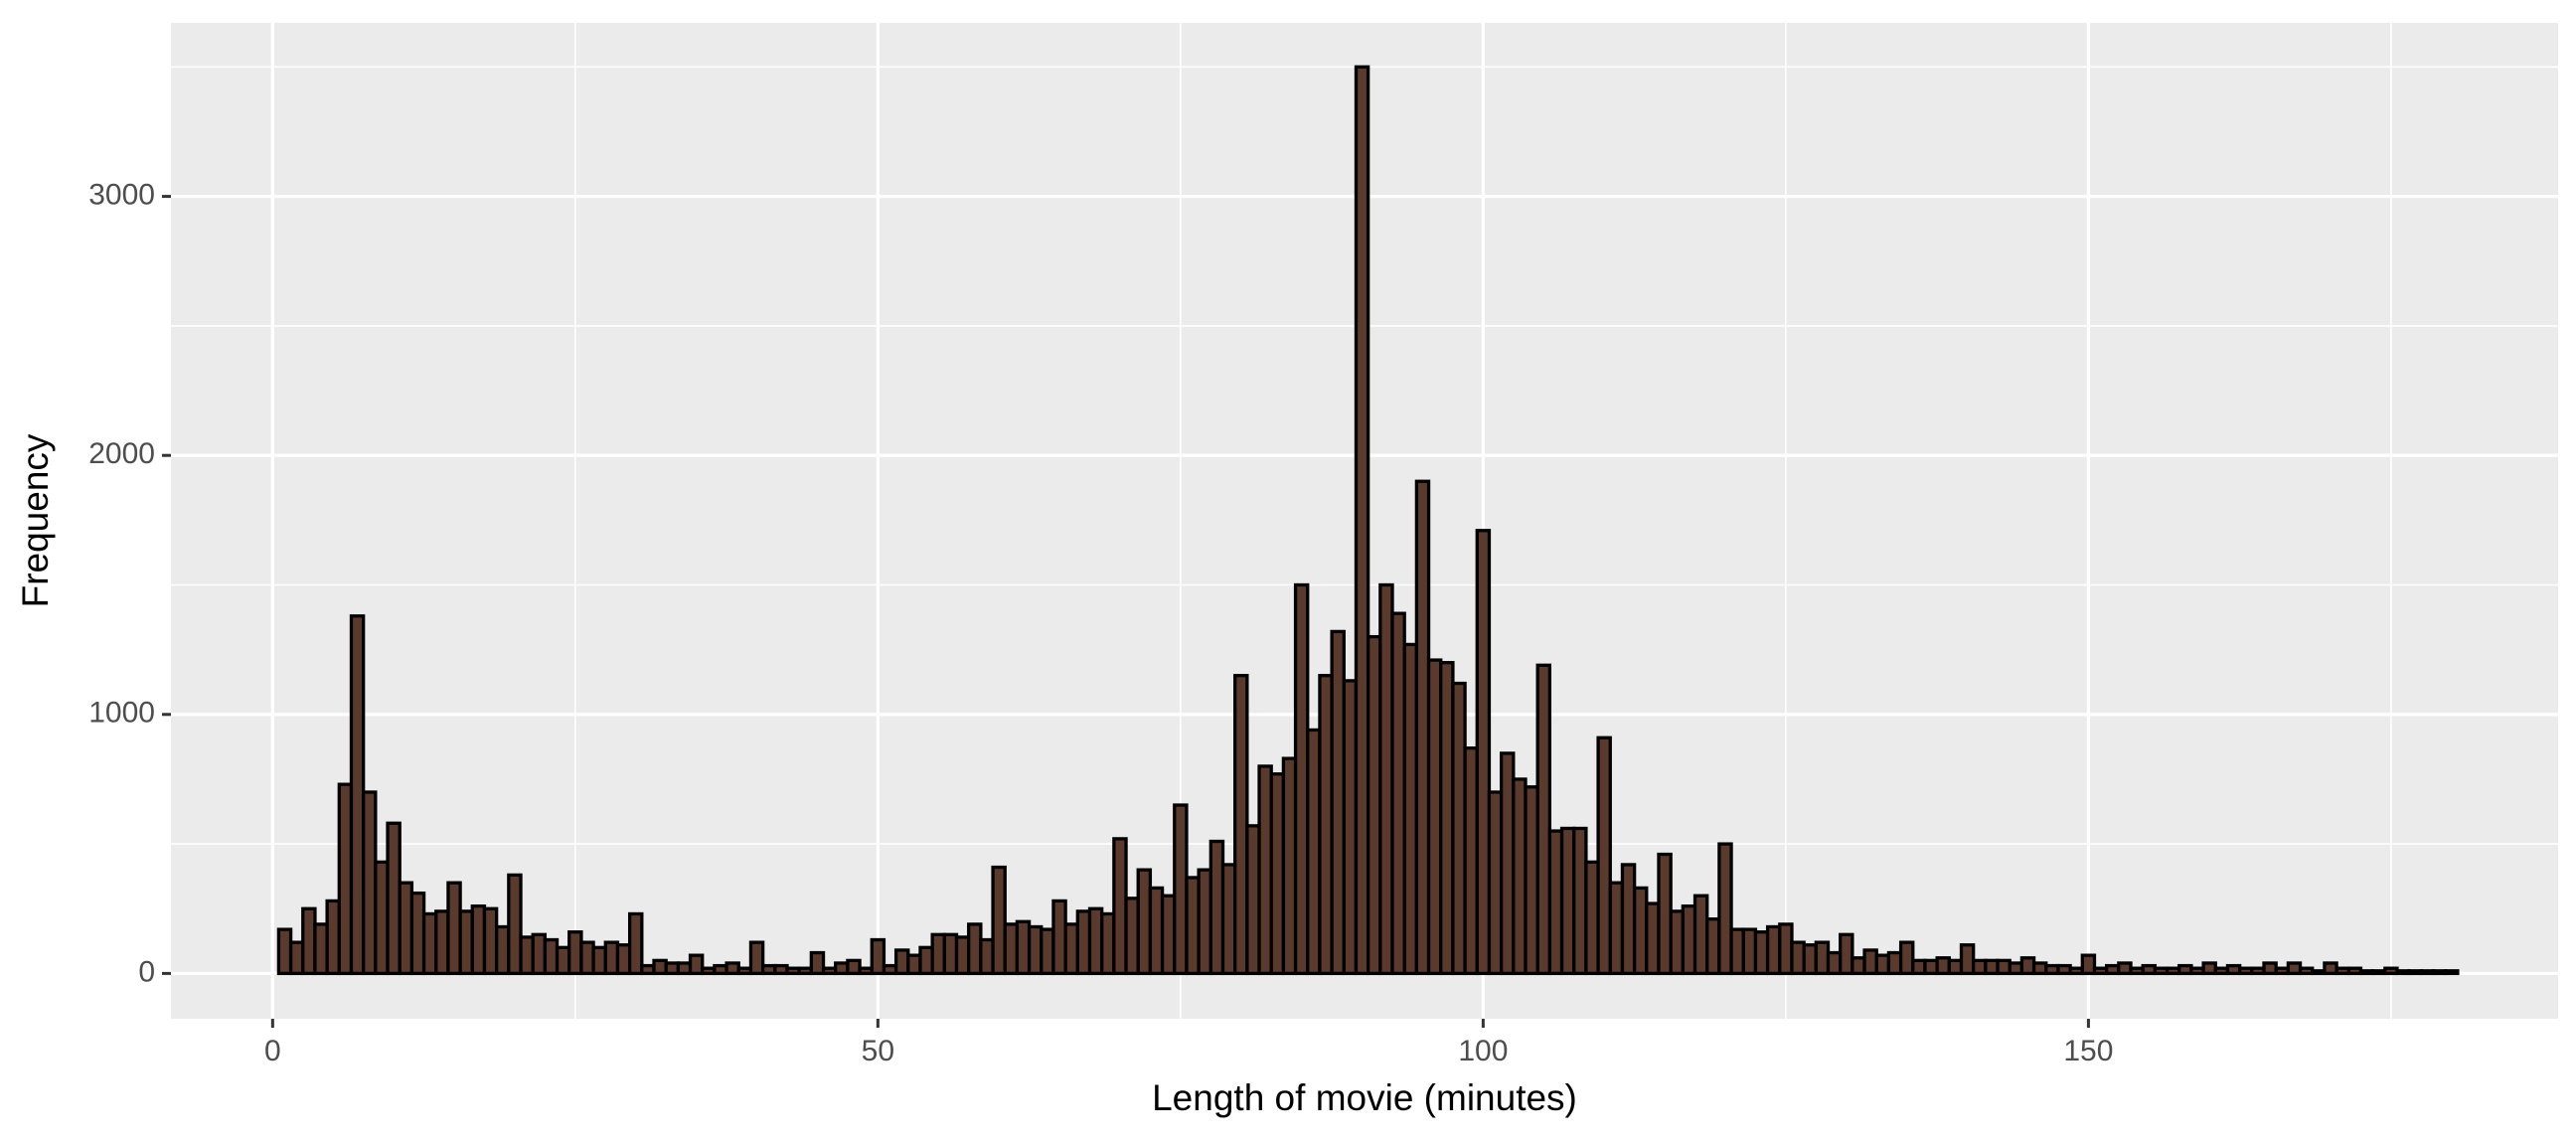  I want to click on y-tick-label: 0, so click(146, 971).